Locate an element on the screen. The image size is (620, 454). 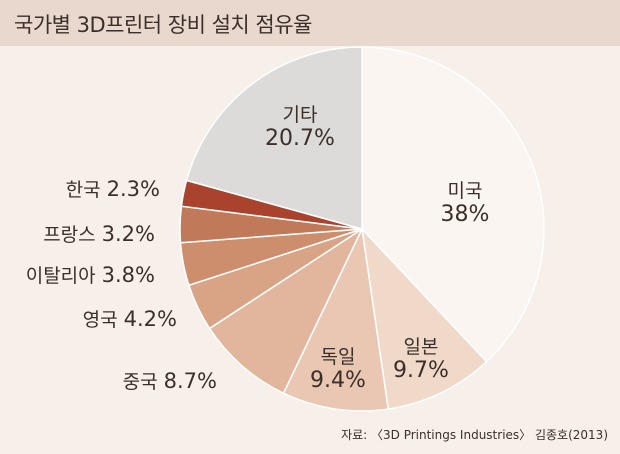
title-bar: 국가별 3D프린터 장비 설치 점유율 is located at coordinates (310, 23).